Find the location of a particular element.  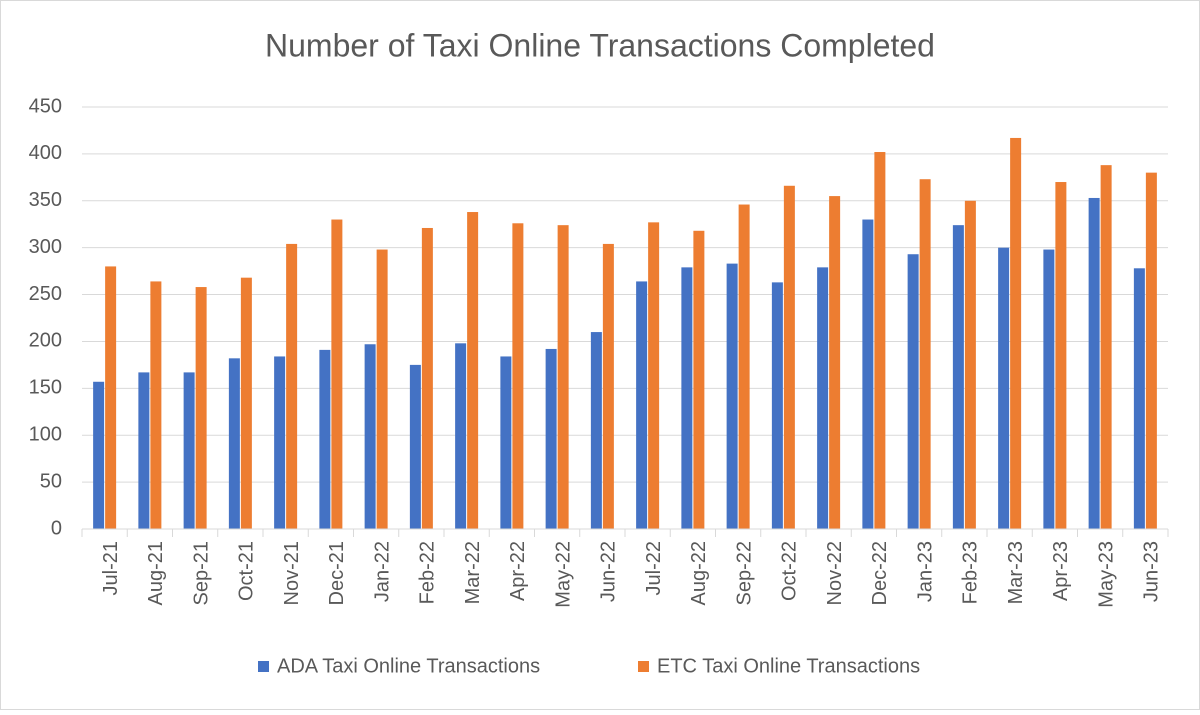

x-tick-label: Dec-21 is located at coordinates (337, 573).